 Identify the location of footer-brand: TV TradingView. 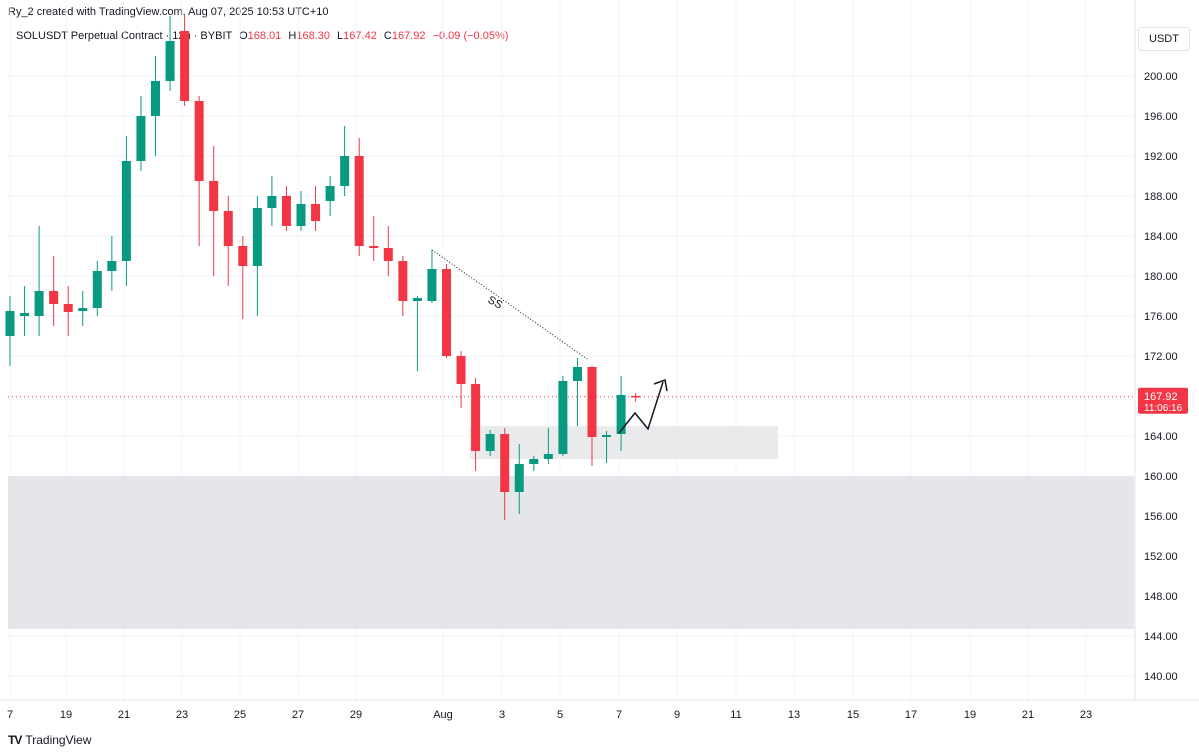
(49, 740).